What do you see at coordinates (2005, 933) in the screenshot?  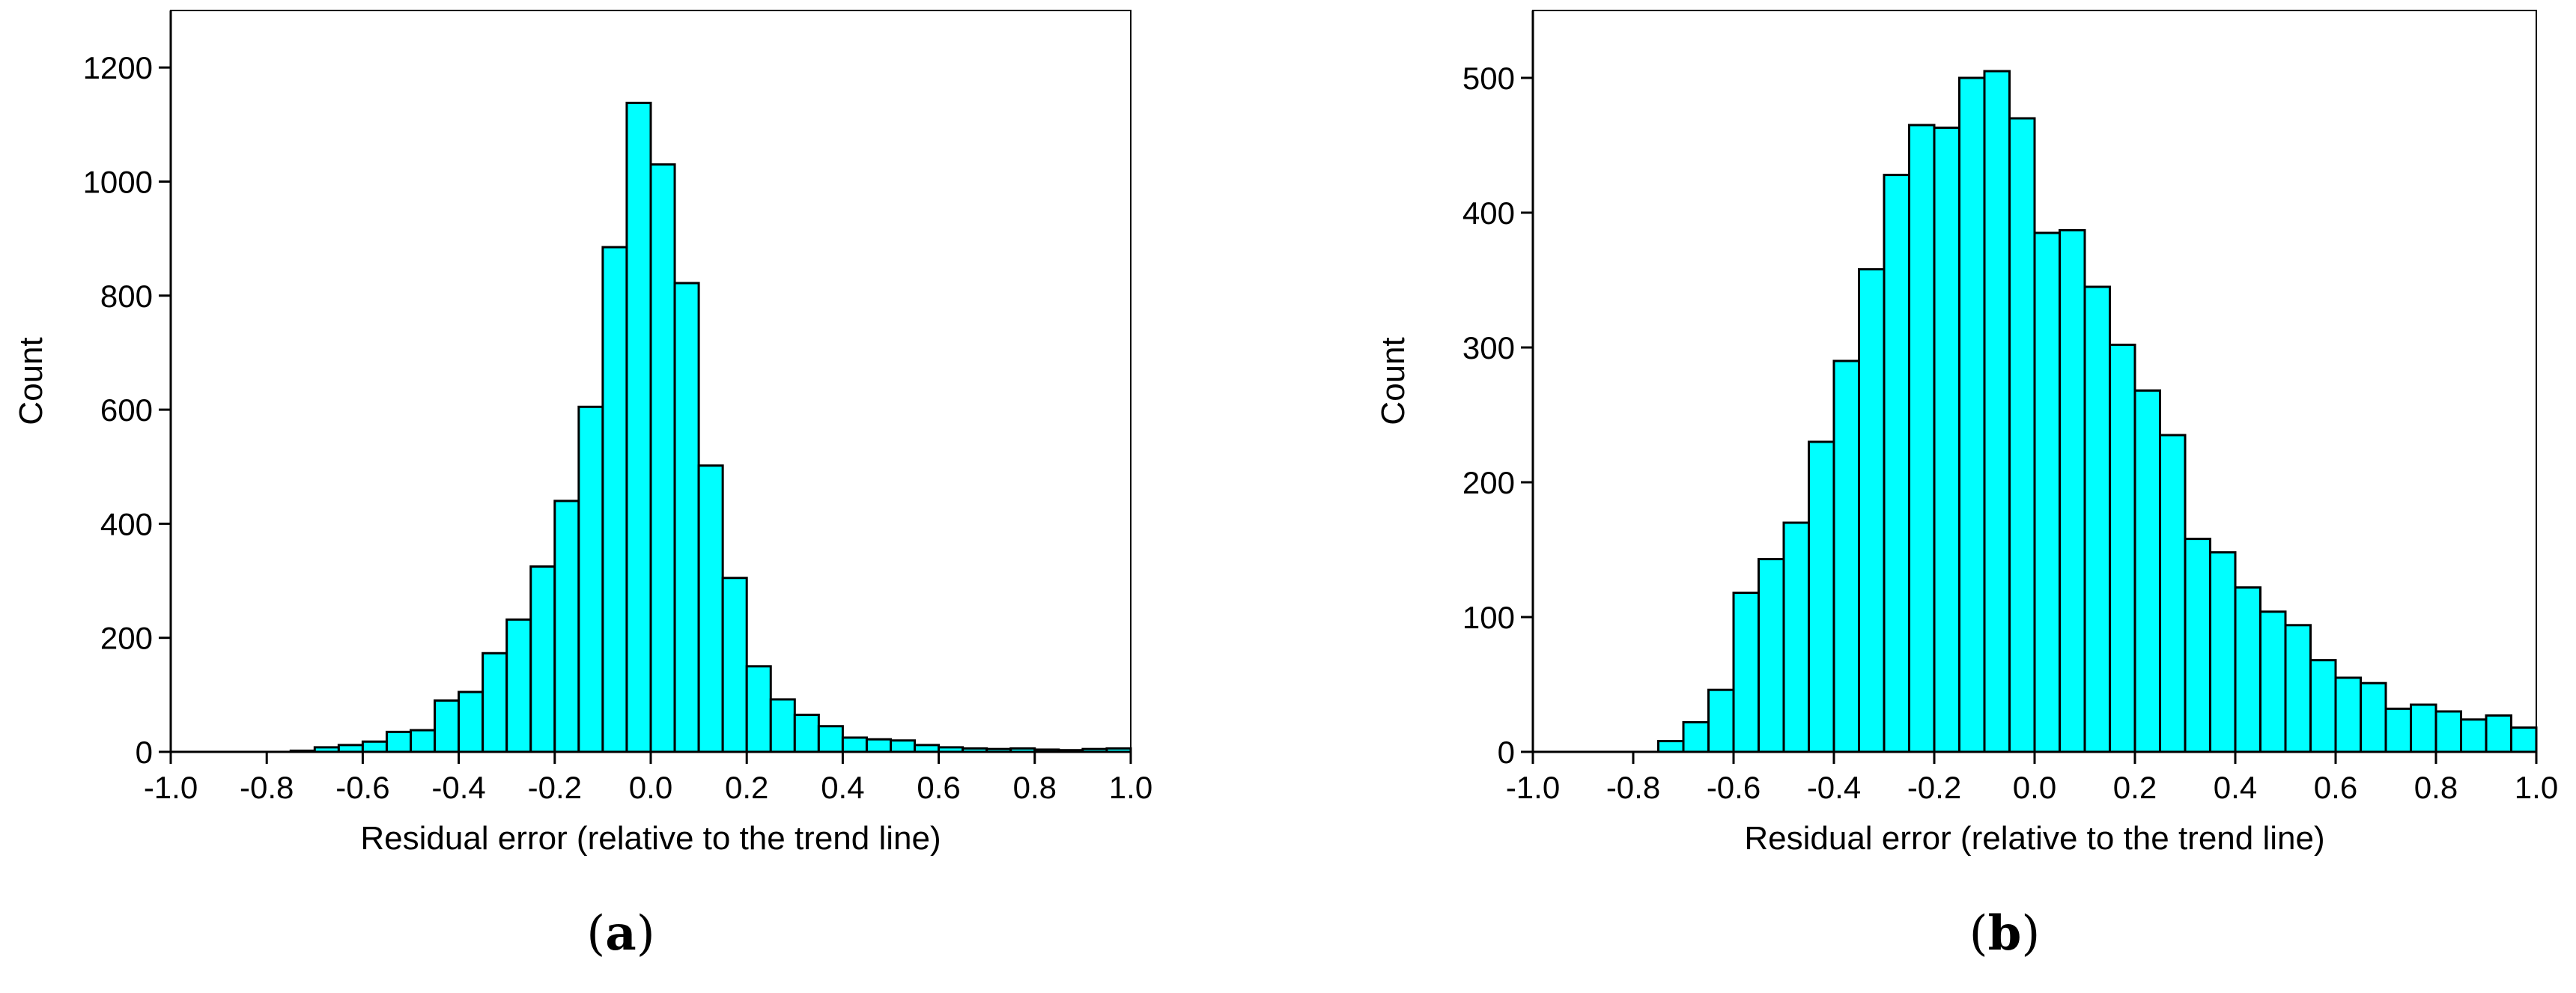 I see `panel-label: (b)` at bounding box center [2005, 933].